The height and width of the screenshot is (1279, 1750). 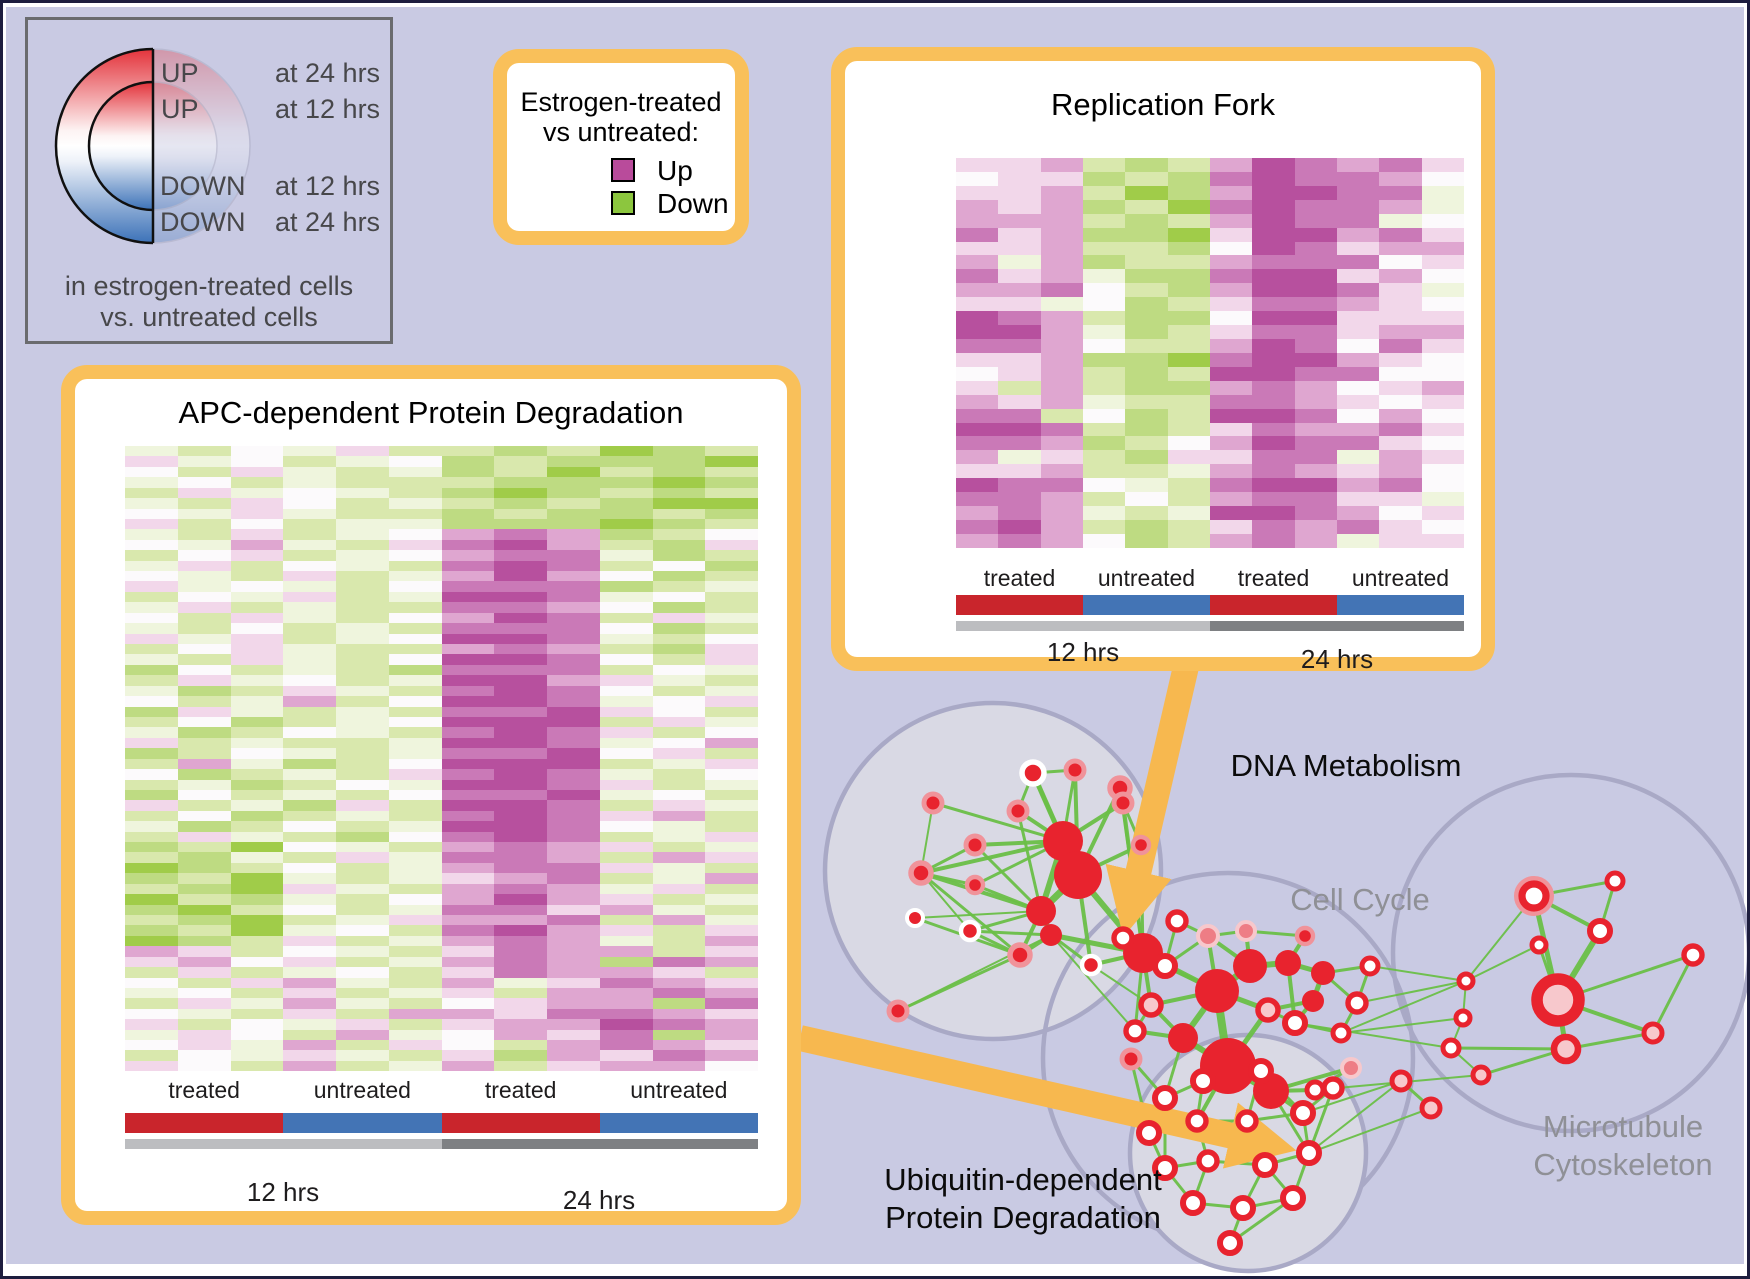 What do you see at coordinates (1273, 578) in the screenshot?
I see `rf-treated-label-2: treated` at bounding box center [1273, 578].